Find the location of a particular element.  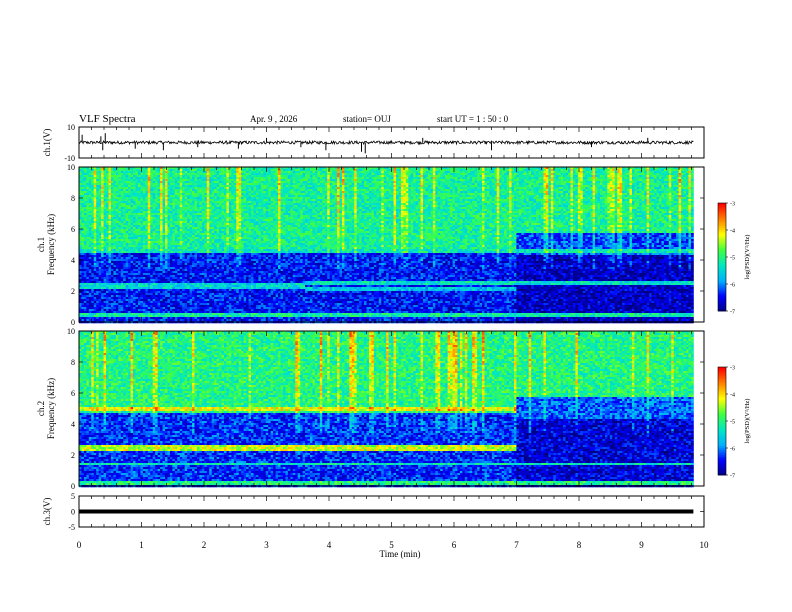

time-tick-label: 4 is located at coordinates (329, 545).